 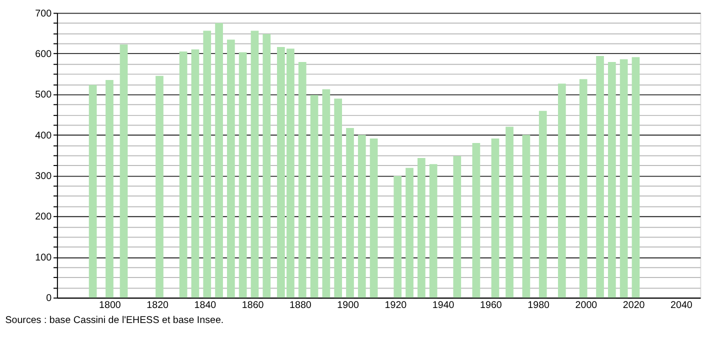 What do you see at coordinates (586, 305) in the screenshot?
I see `x-tick-label: 2000` at bounding box center [586, 305].